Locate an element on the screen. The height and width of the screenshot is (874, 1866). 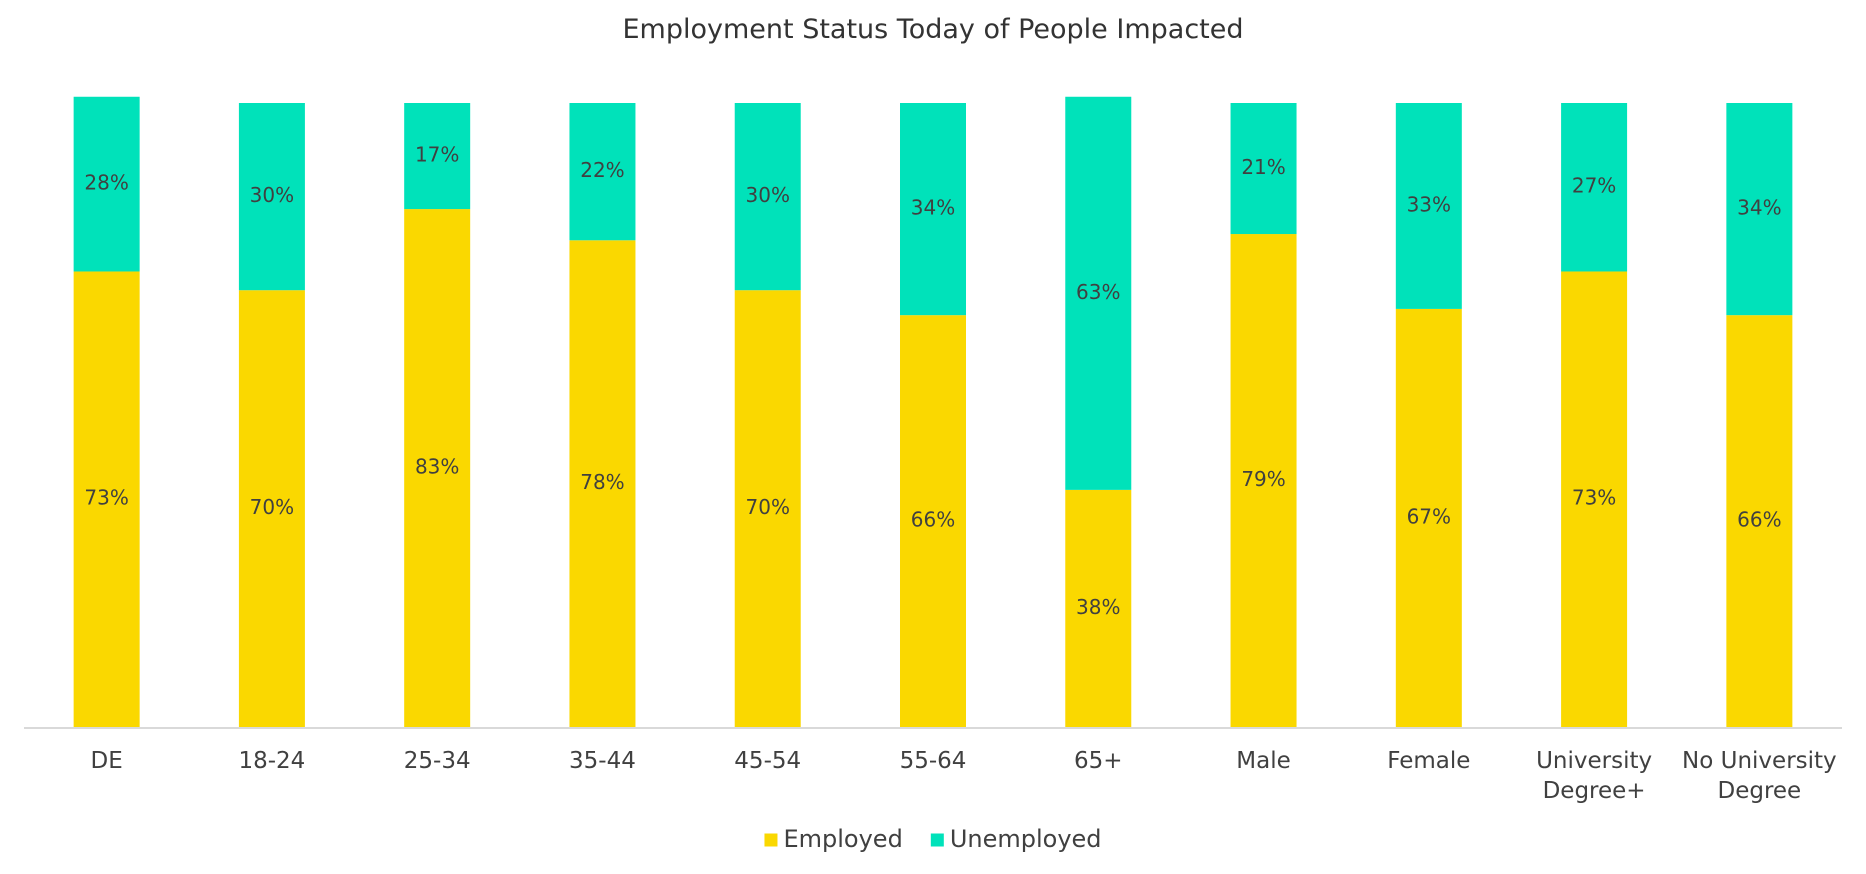
category-label-65: 65+ is located at coordinates (1098, 761).